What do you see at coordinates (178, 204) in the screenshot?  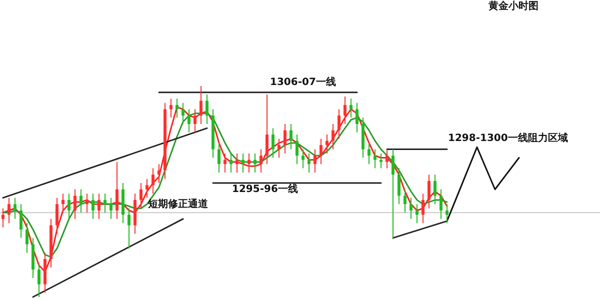 I see `annotation: 短期修正通道` at bounding box center [178, 204].